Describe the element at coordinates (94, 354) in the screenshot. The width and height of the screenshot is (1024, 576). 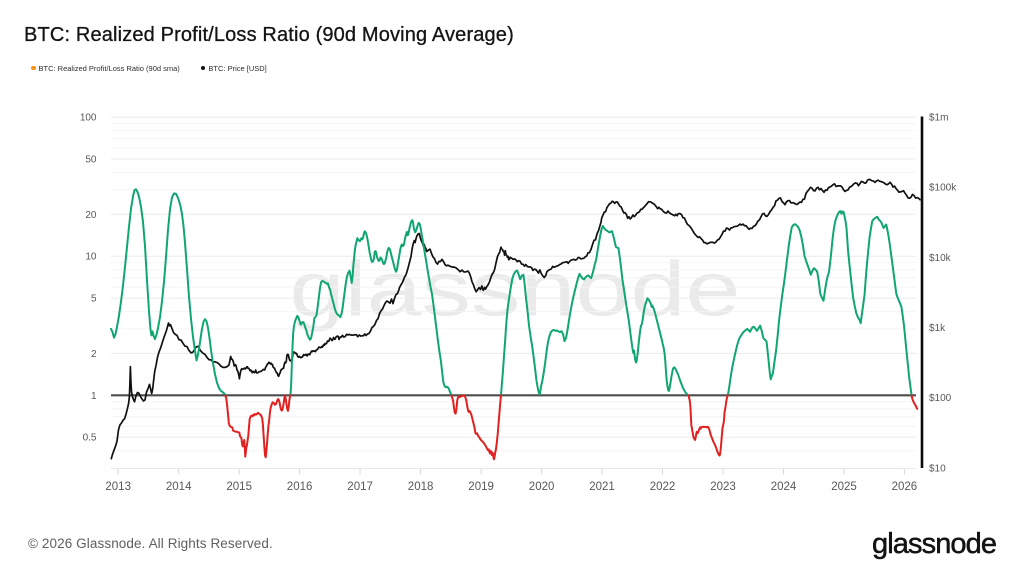
I see `svg-text: 2` at that location.